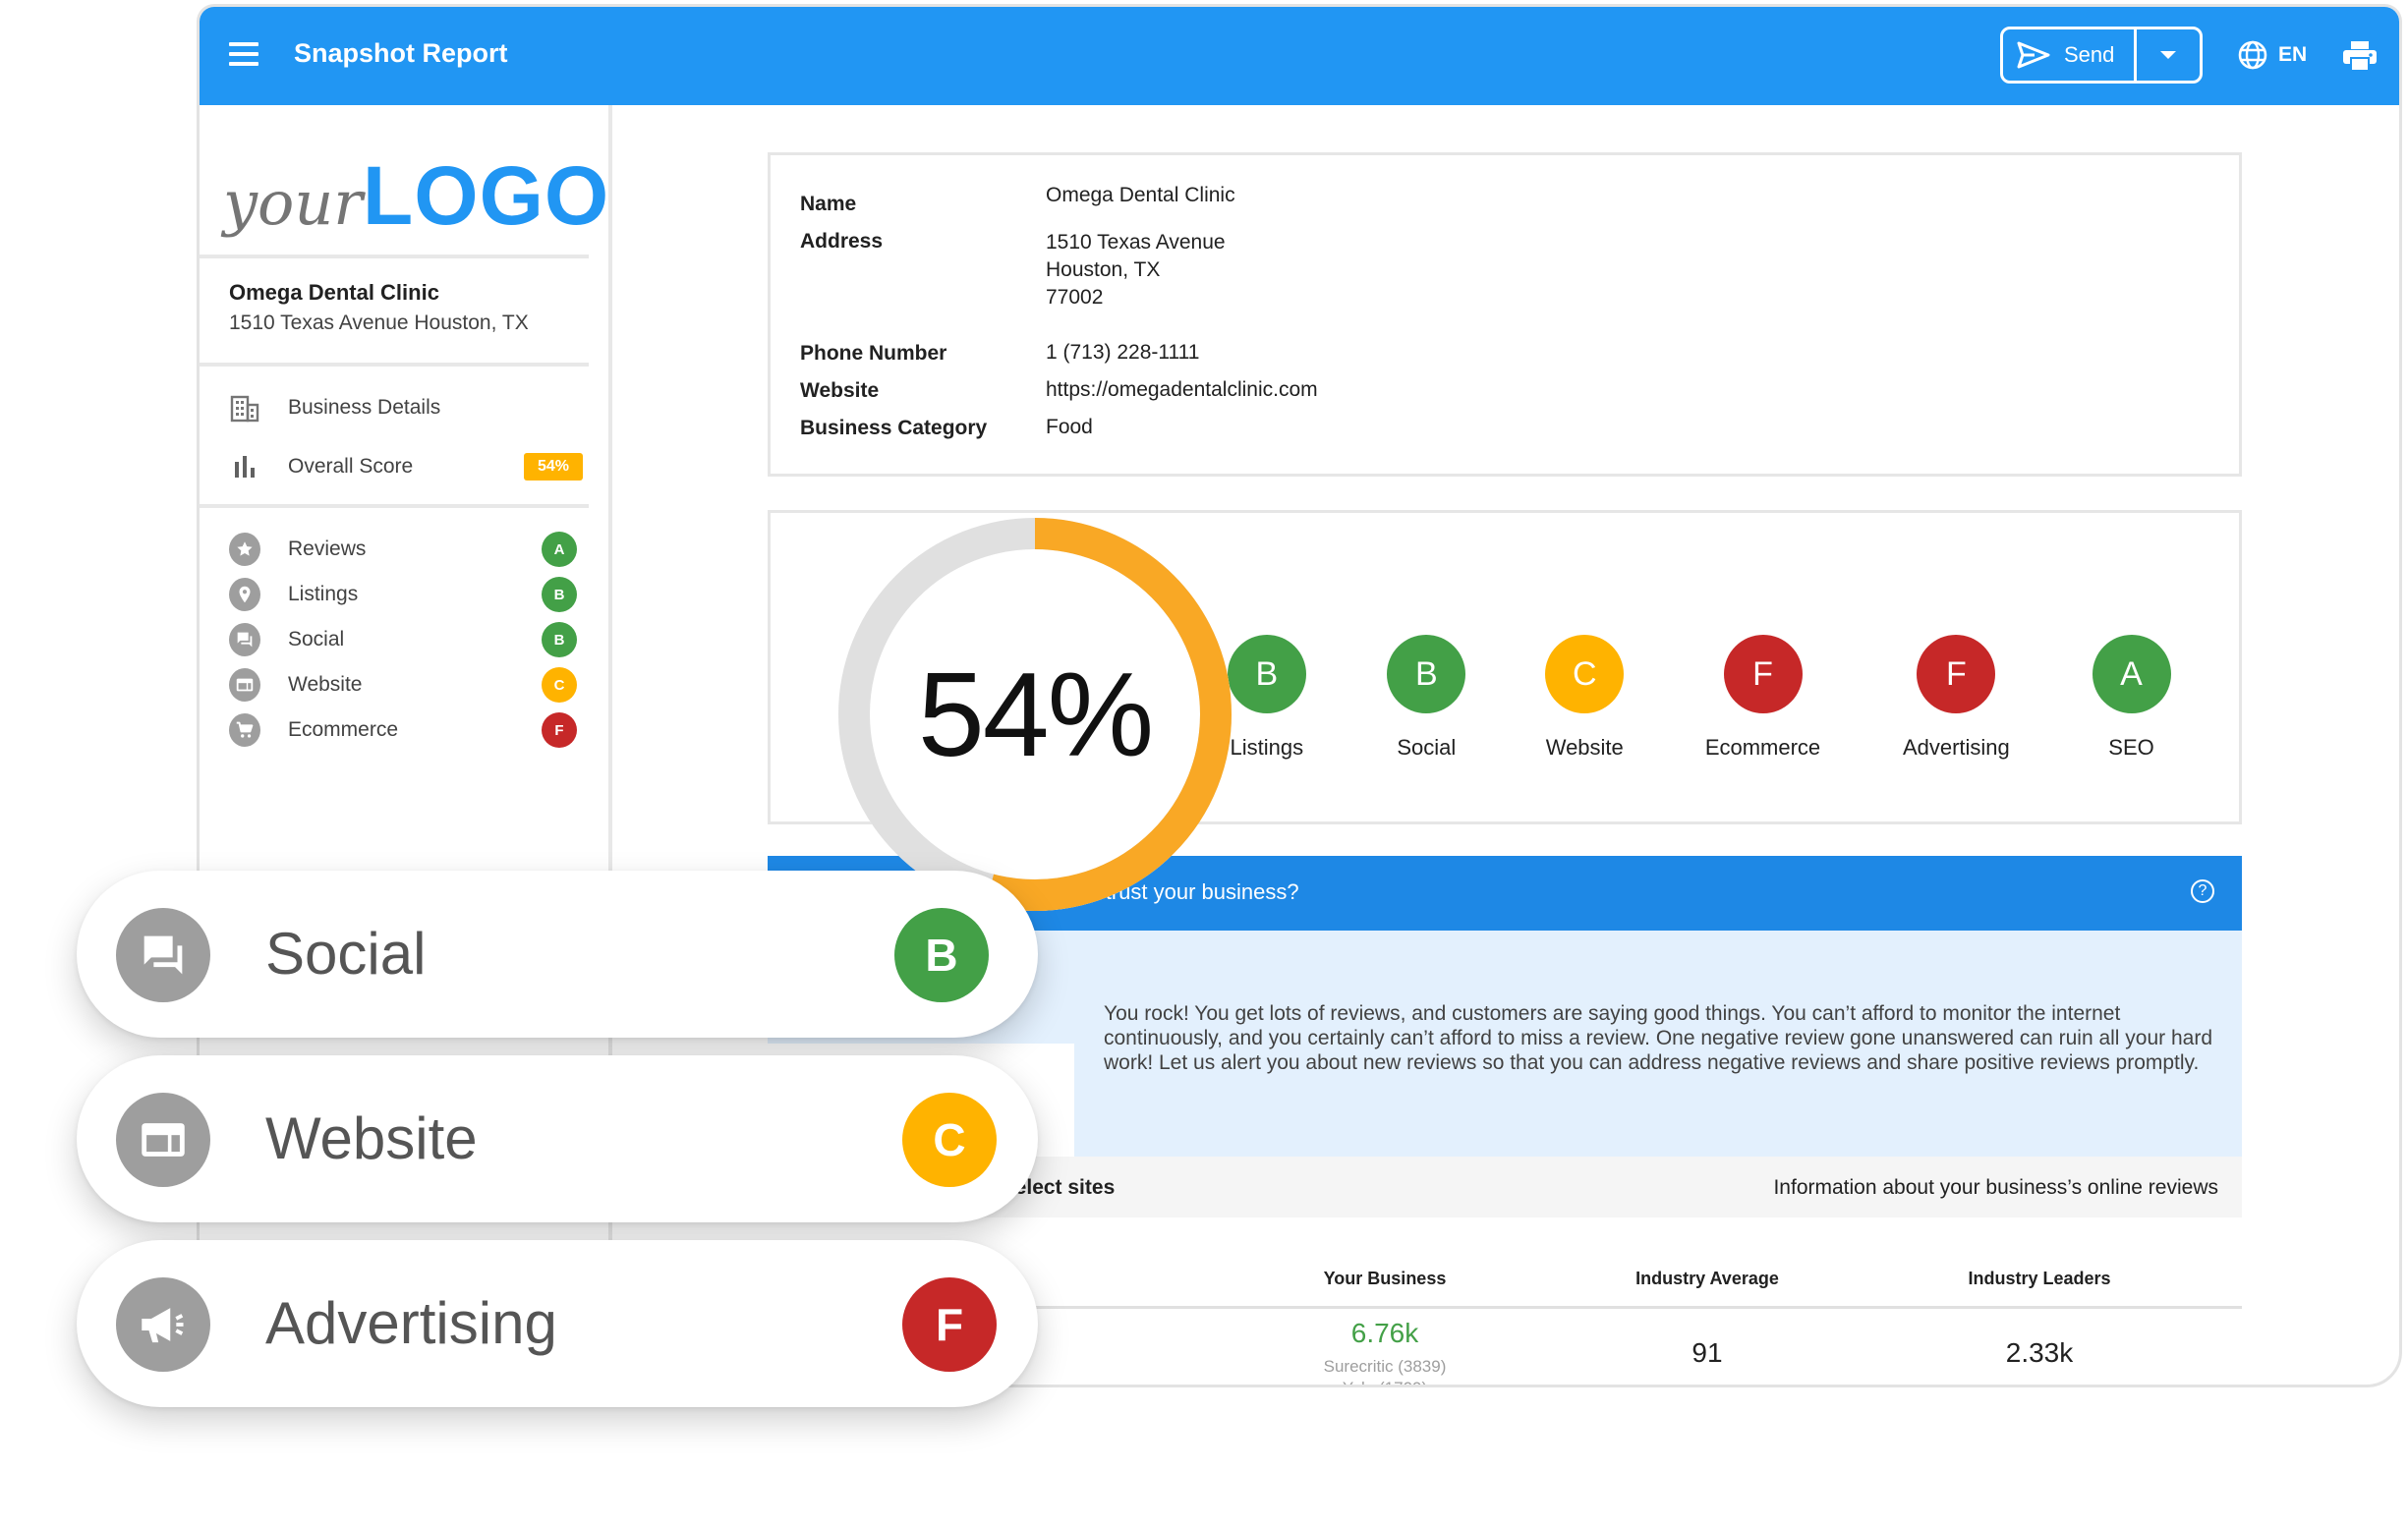 The image size is (2408, 1527). I want to click on globe-icon, so click(2252, 55).